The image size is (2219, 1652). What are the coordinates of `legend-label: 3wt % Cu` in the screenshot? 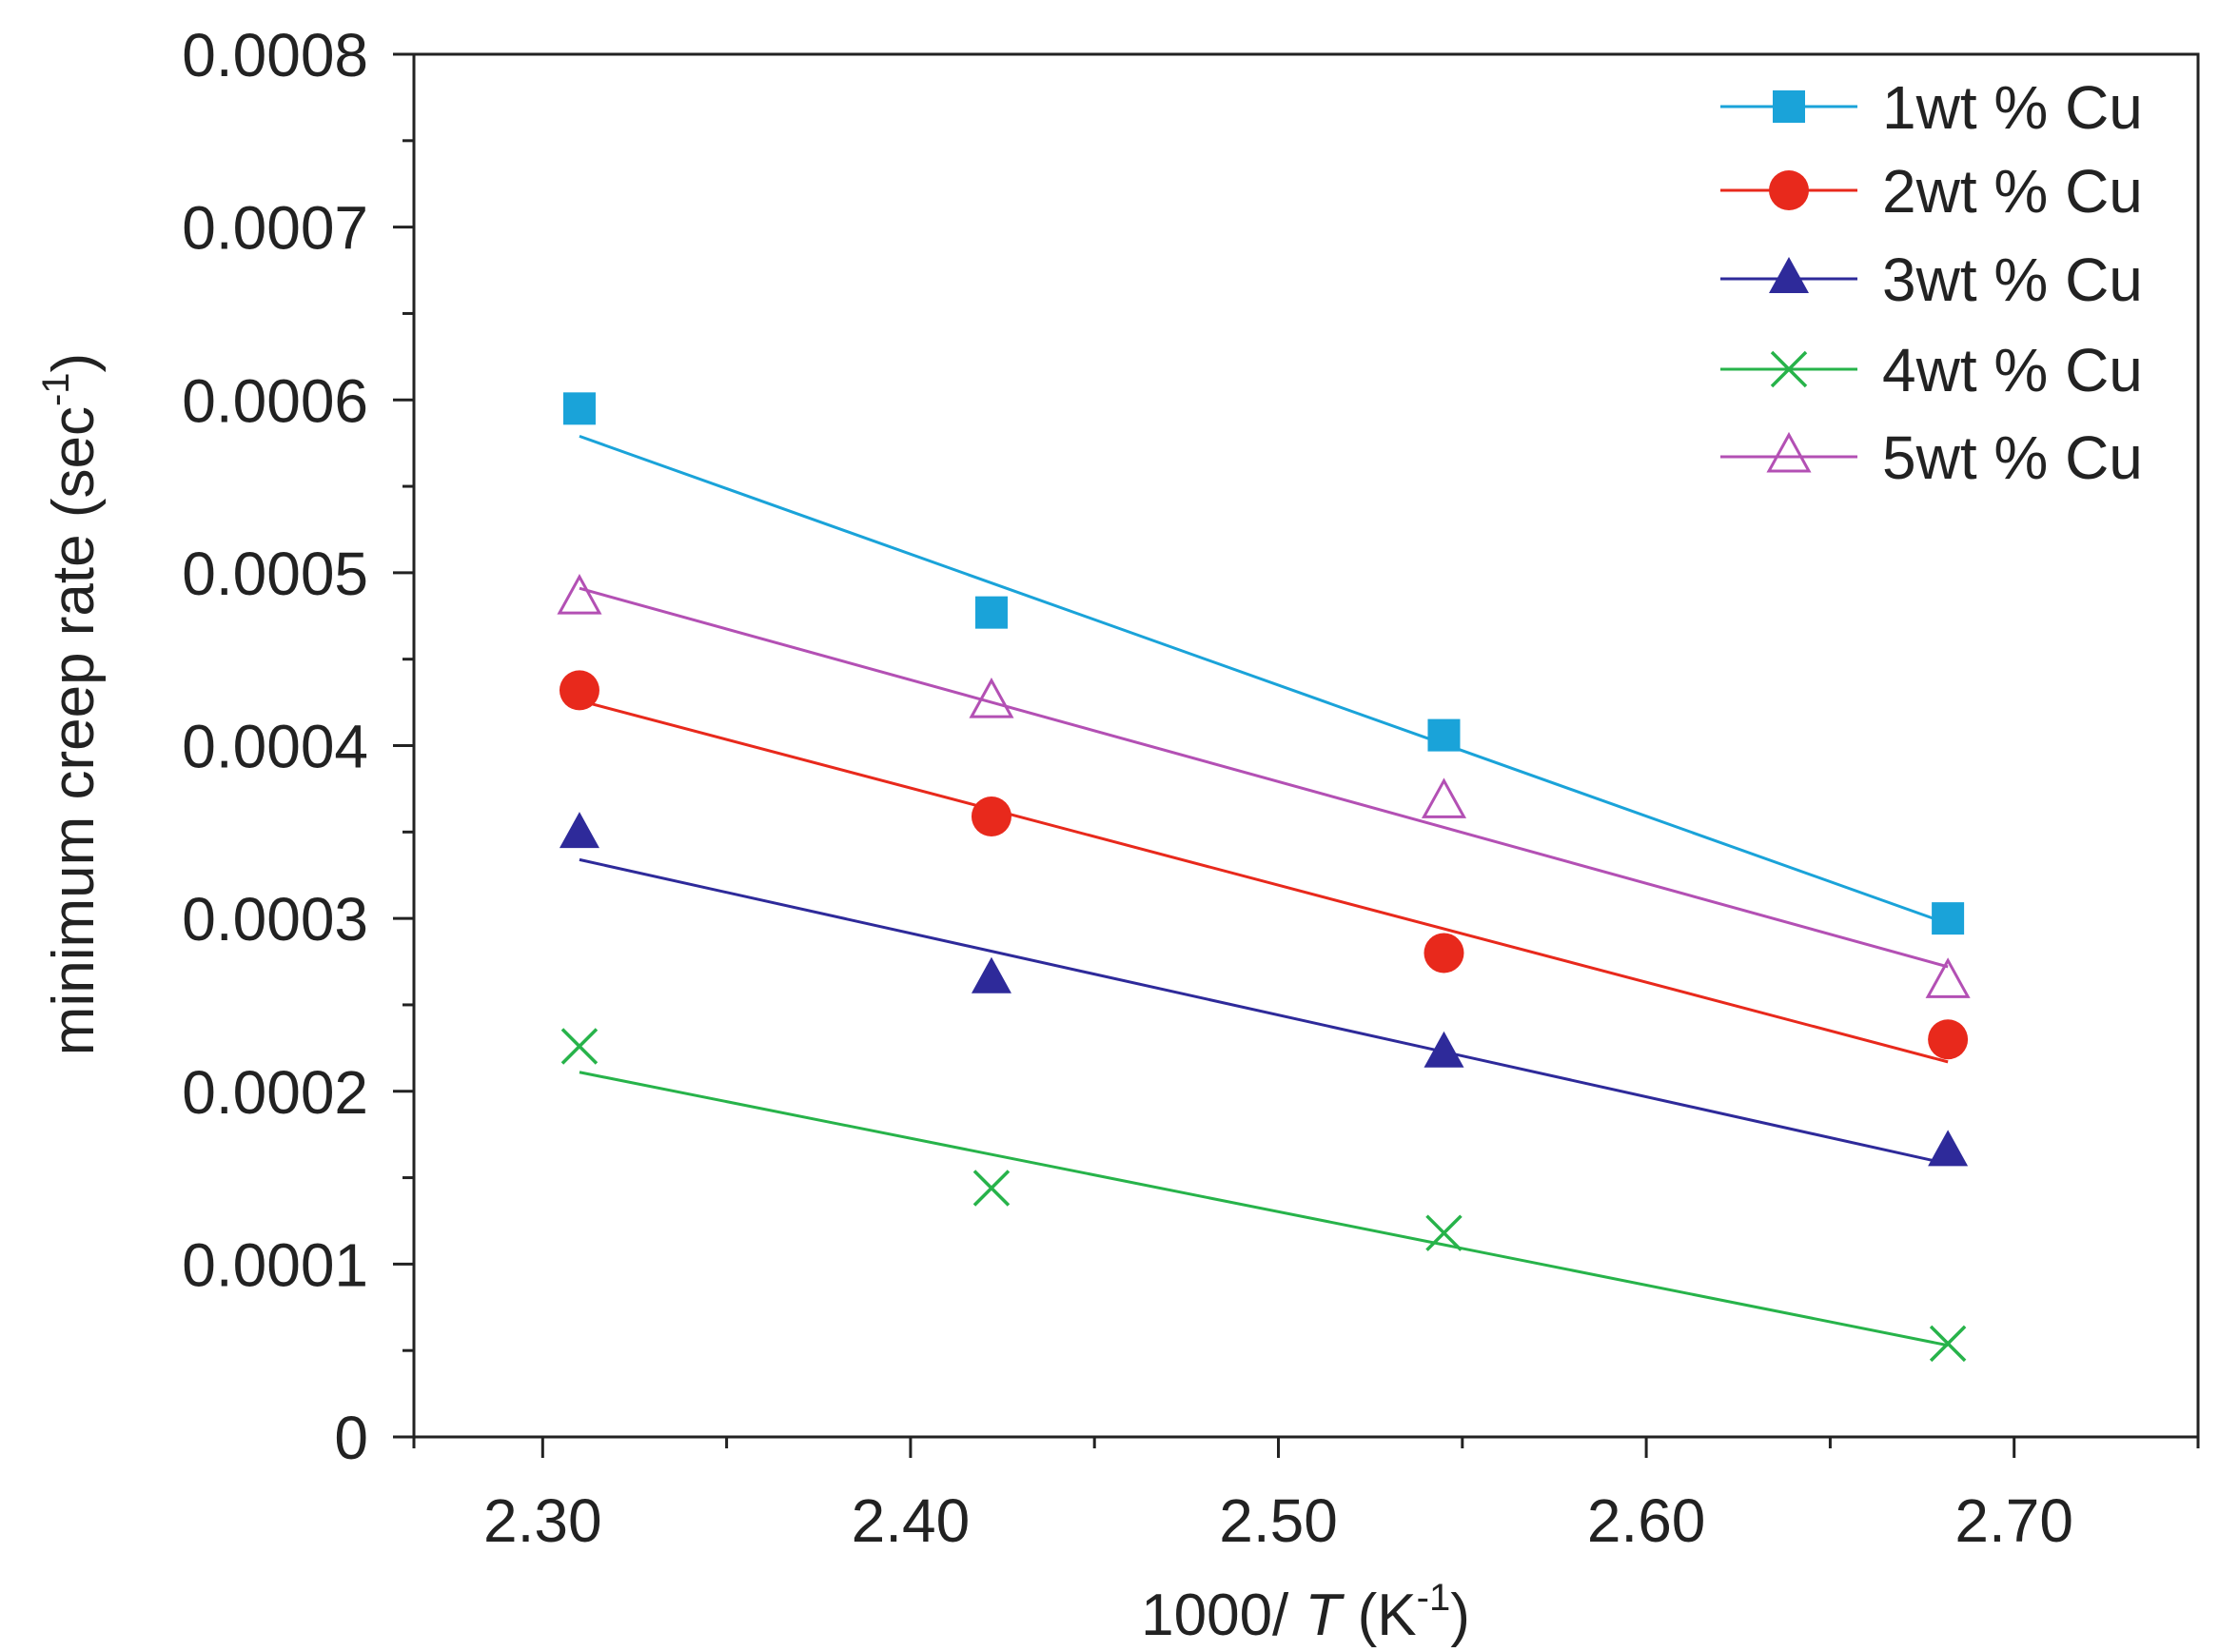 It's located at (2013, 280).